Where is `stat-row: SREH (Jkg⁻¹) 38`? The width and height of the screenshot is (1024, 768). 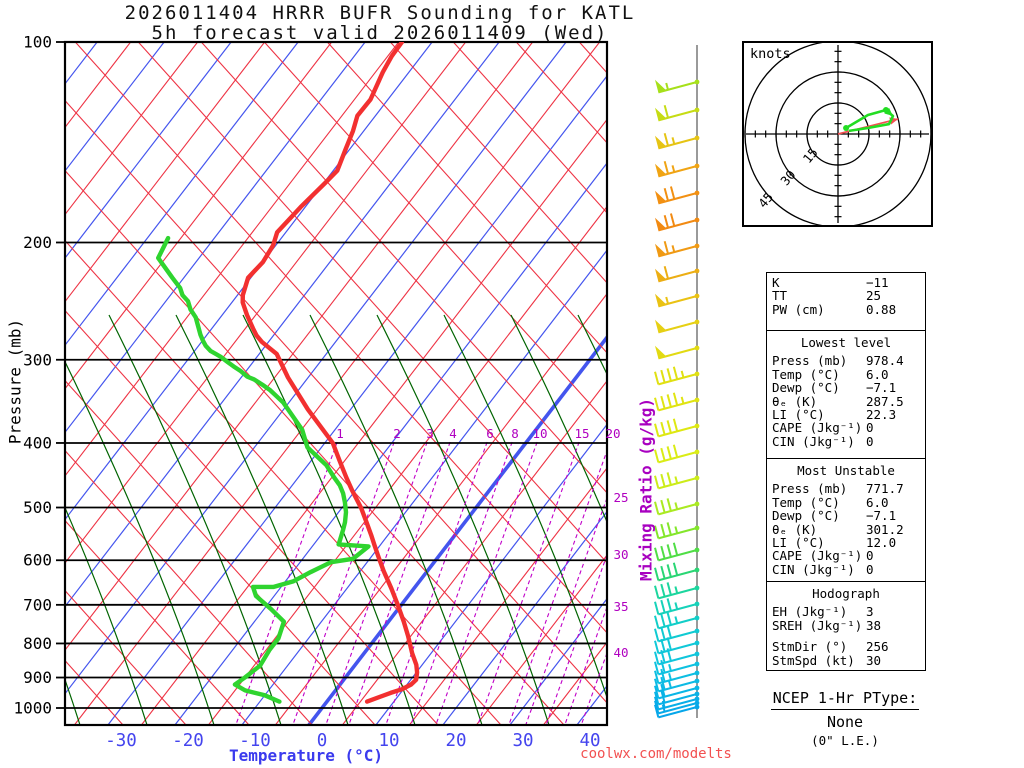
stat-row: SREH (Jkg⁻¹) 38 is located at coordinates (846, 625).